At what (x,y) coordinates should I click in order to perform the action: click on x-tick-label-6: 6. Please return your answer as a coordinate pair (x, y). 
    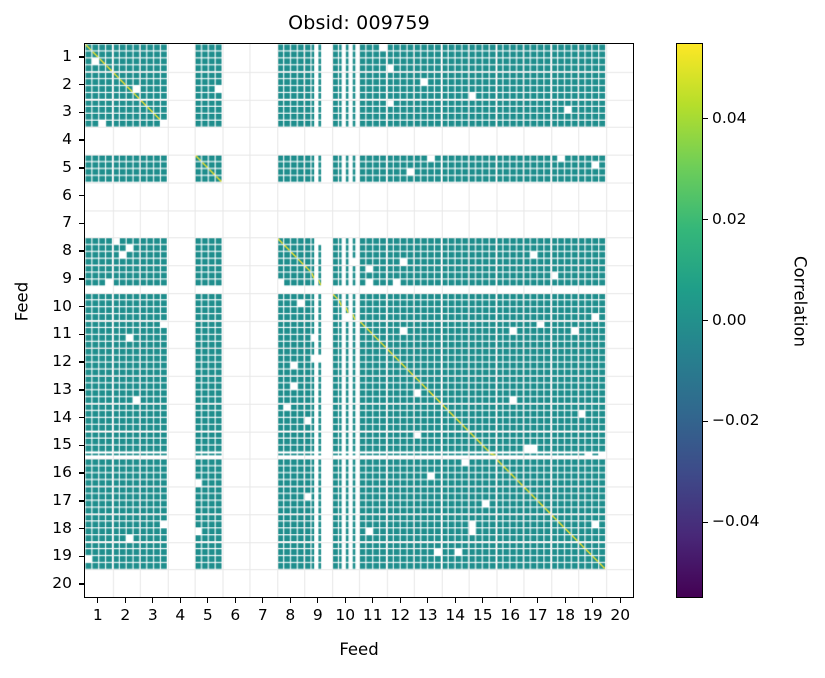
    Looking at the image, I should click on (235, 615).